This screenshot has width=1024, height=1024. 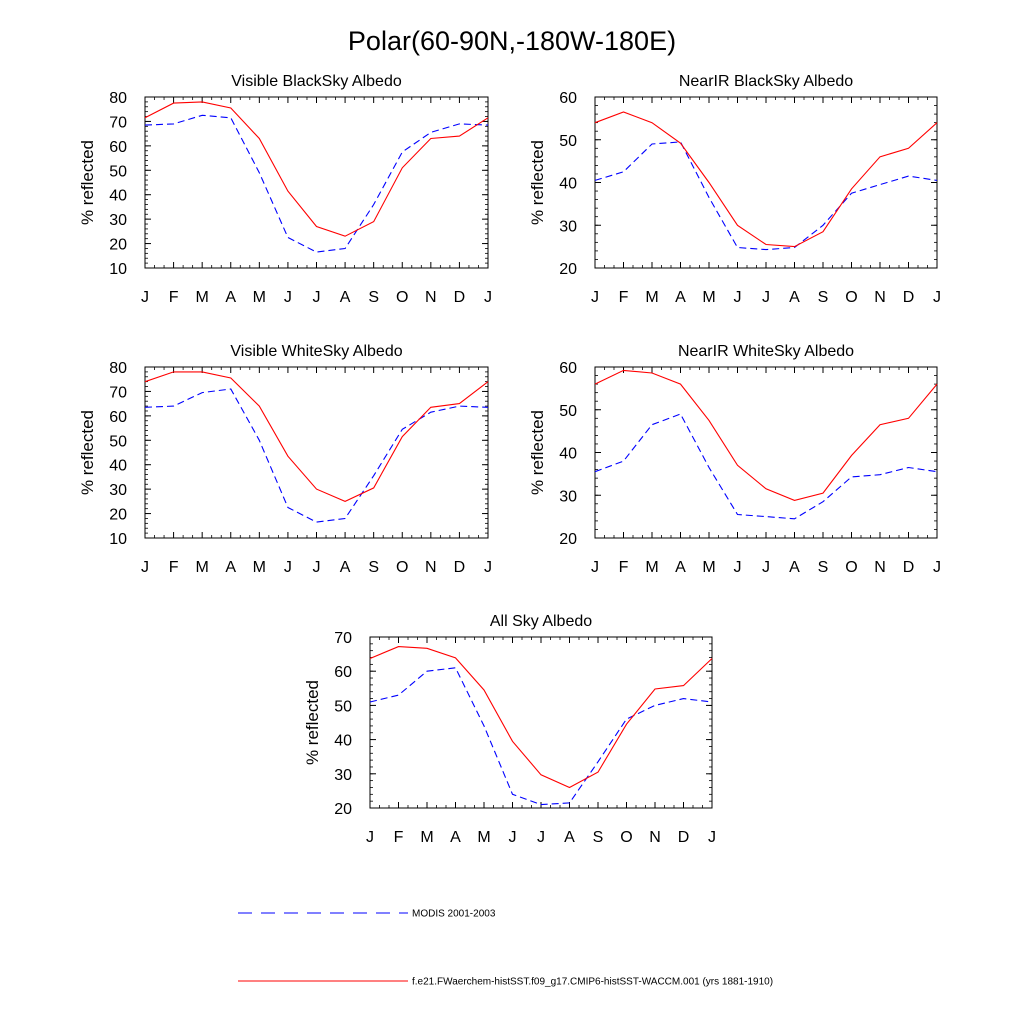 What do you see at coordinates (766, 81) in the screenshot?
I see `panel-title: NearIR BlackSky Albedo` at bounding box center [766, 81].